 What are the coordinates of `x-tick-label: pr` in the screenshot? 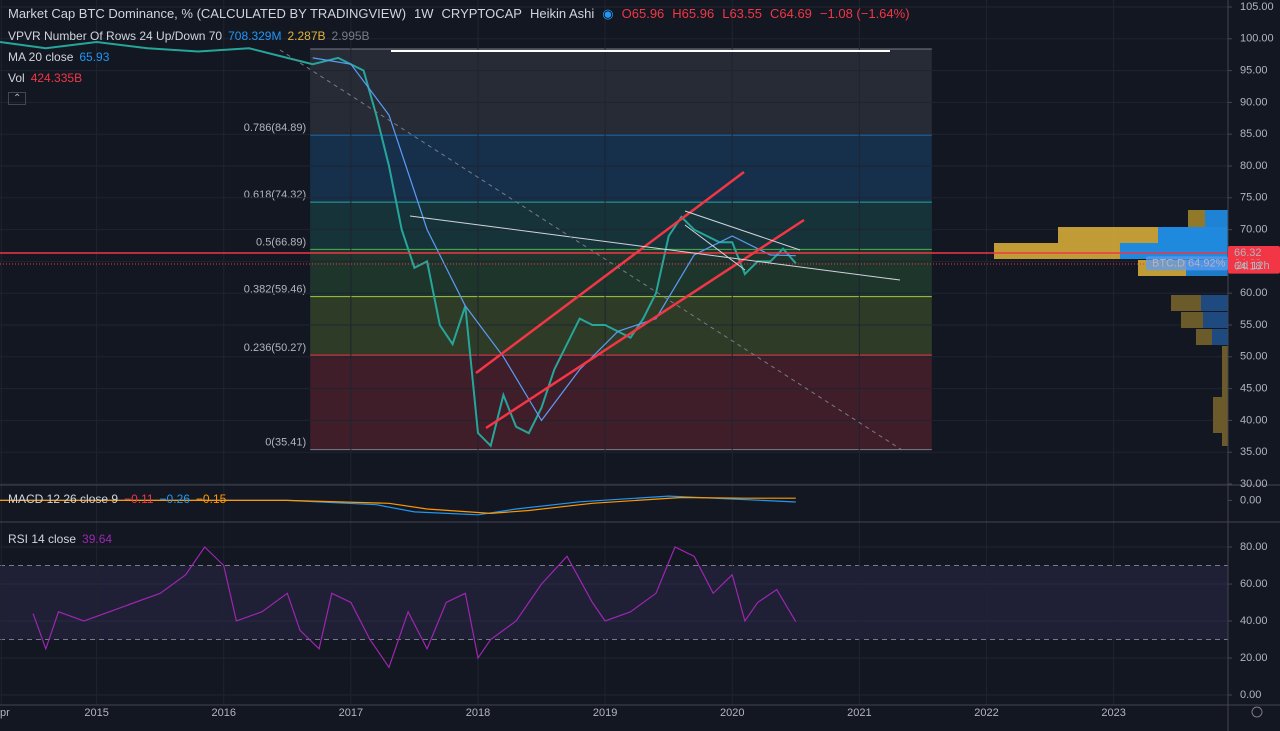 It's located at (5, 713).